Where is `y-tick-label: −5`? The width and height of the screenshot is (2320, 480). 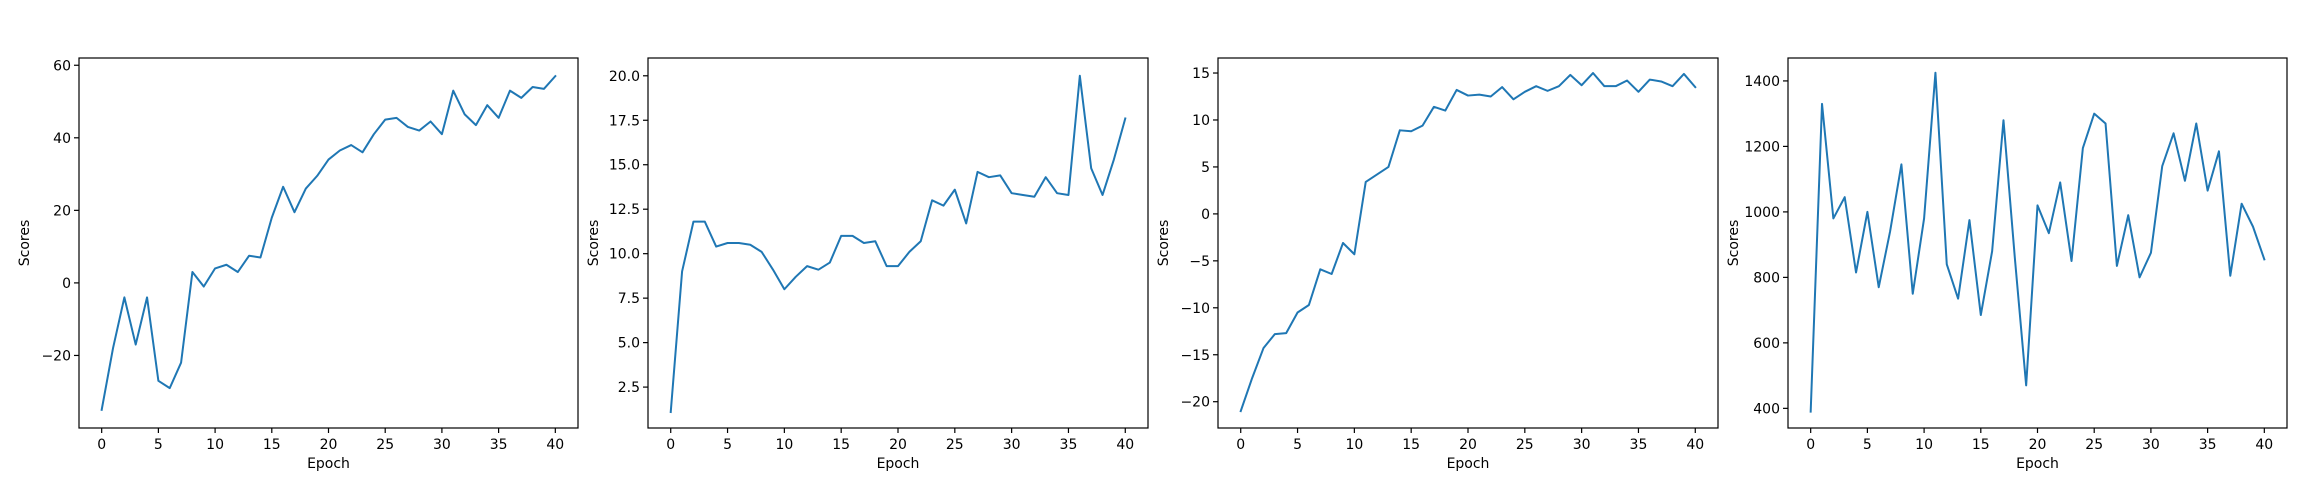 y-tick-label: −5 is located at coordinates (1199, 262).